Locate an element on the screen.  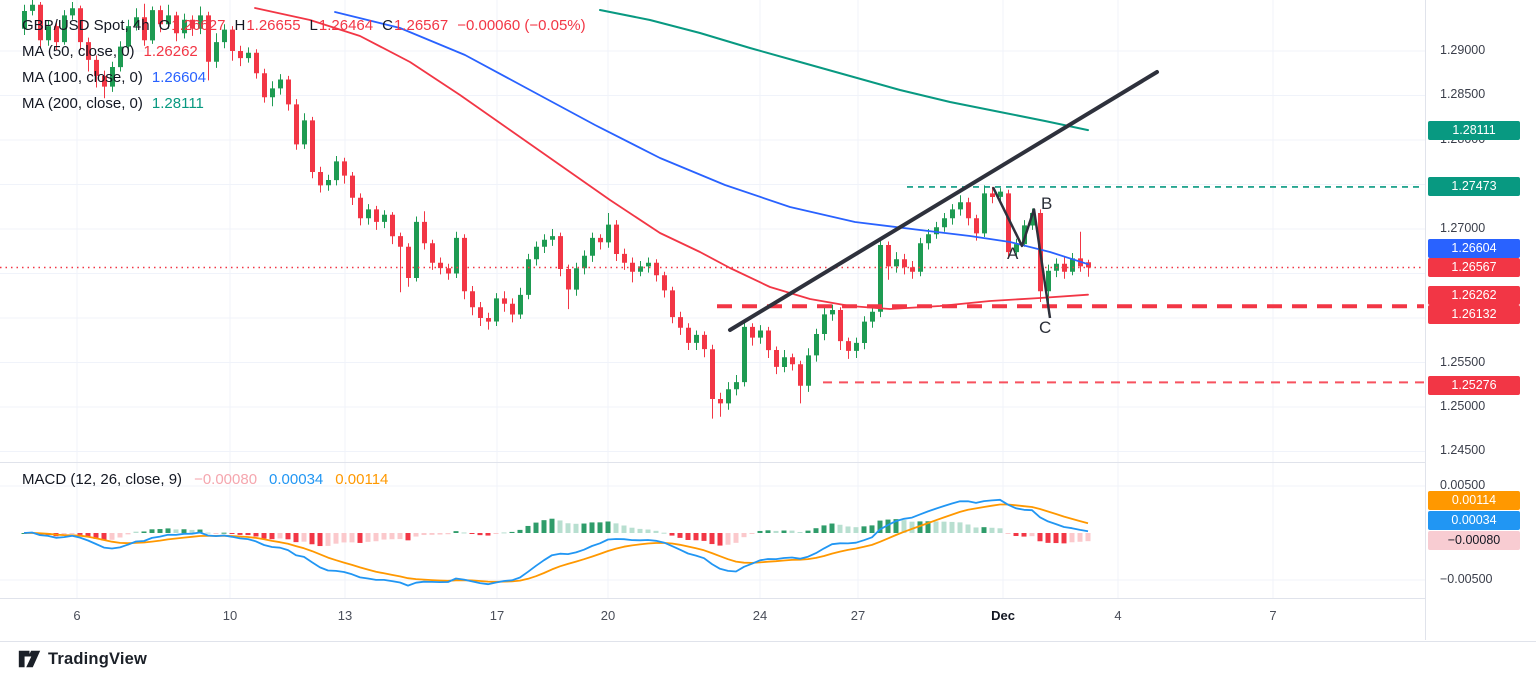
ma-value: 1.28111 is located at coordinates (177, 103).